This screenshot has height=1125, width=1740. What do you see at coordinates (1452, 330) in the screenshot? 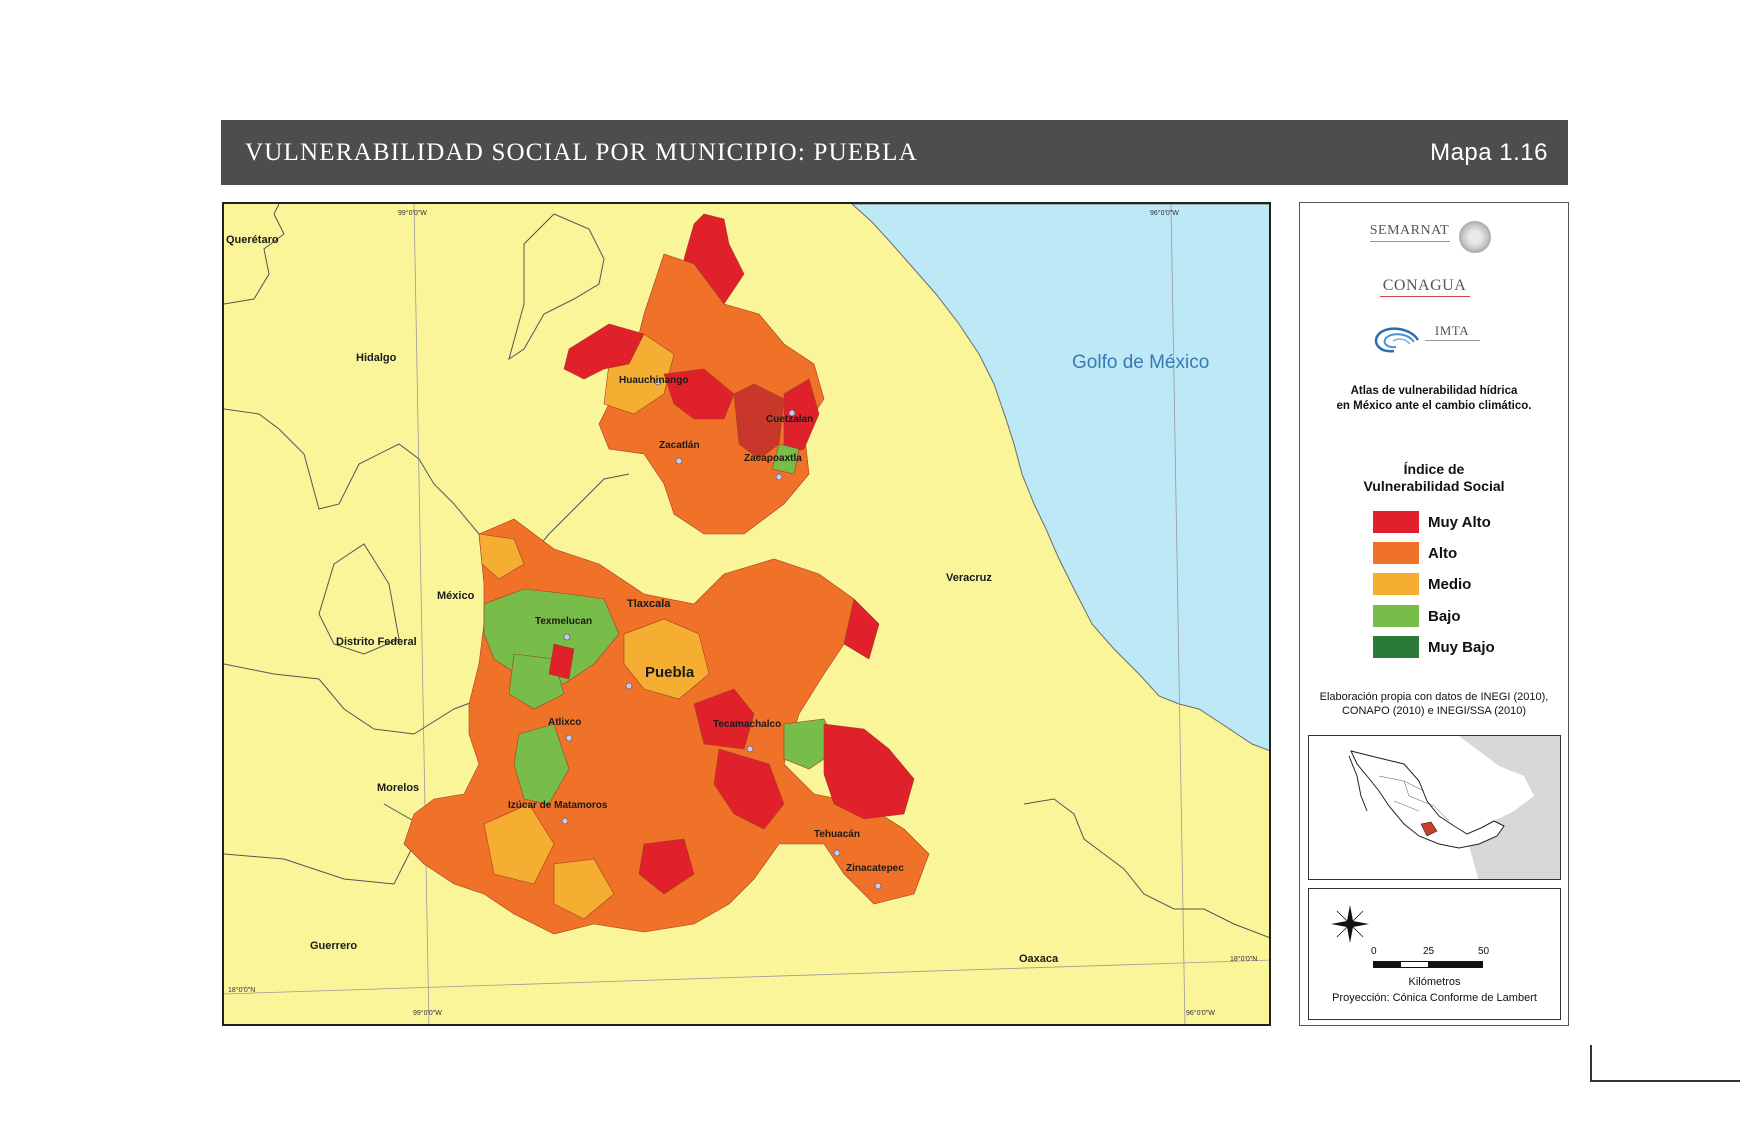
I see `imta-logo-text: IMTA` at bounding box center [1452, 330].